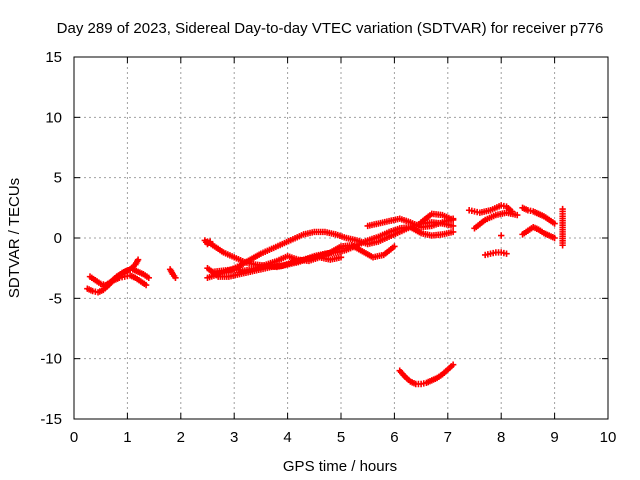 This screenshot has height=480, width=640. What do you see at coordinates (341, 437) in the screenshot?
I see `x-tick-label: 5` at bounding box center [341, 437].